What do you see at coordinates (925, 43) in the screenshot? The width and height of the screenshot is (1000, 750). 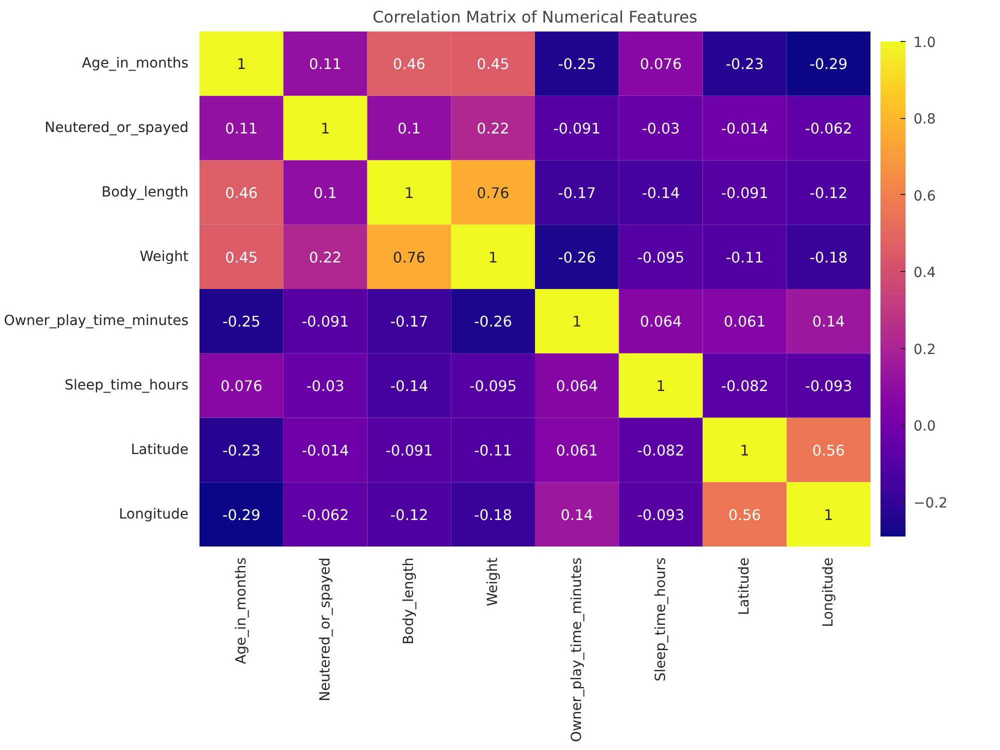 I see `color-bar-label: 1.0` at bounding box center [925, 43].